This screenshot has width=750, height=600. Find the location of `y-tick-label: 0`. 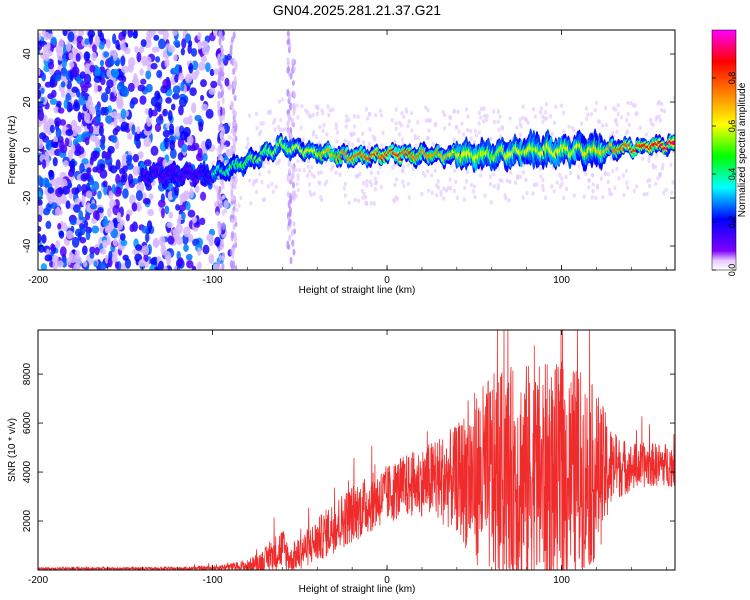

y-tick-label: 0 is located at coordinates (27, 150).